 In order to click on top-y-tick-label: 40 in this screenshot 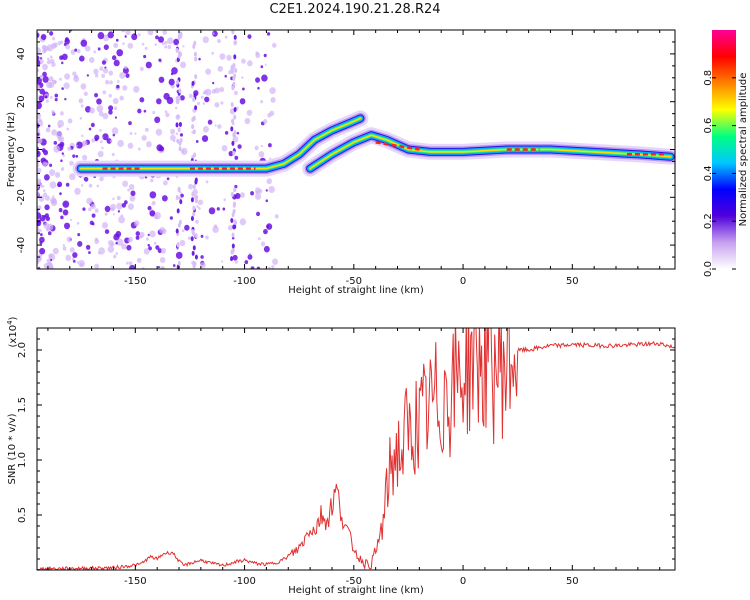, I will do `click(21, 54)`.